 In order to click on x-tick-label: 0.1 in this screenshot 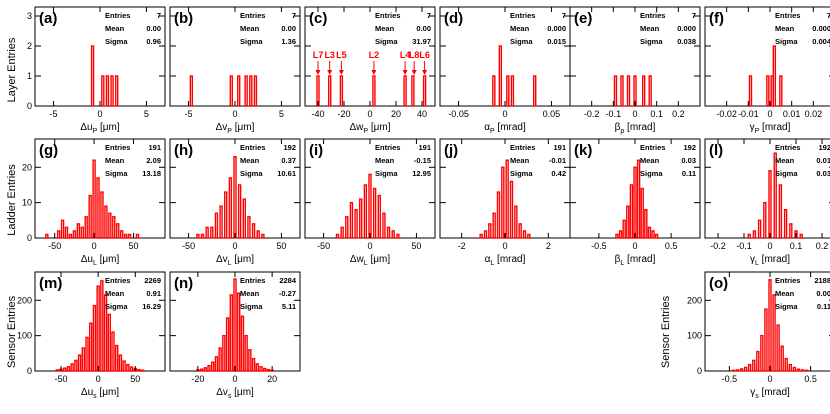, I will do `click(796, 246)`.